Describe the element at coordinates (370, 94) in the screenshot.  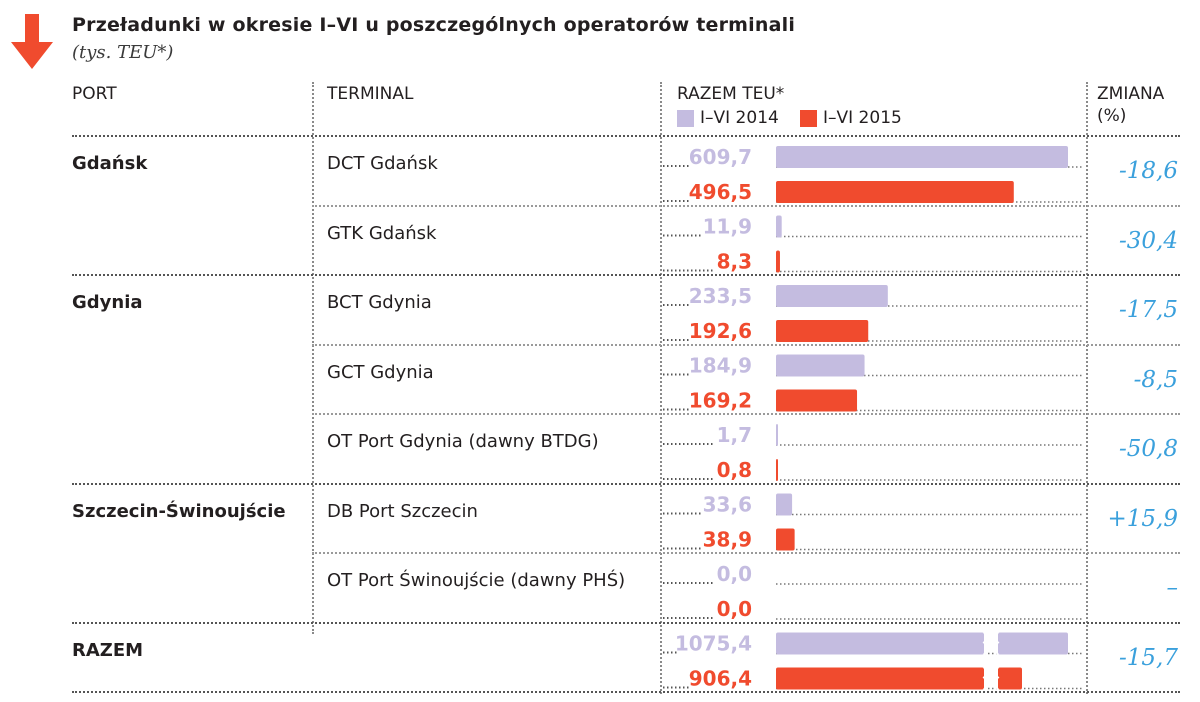
I see `header-terminal: TERMINAL` at that location.